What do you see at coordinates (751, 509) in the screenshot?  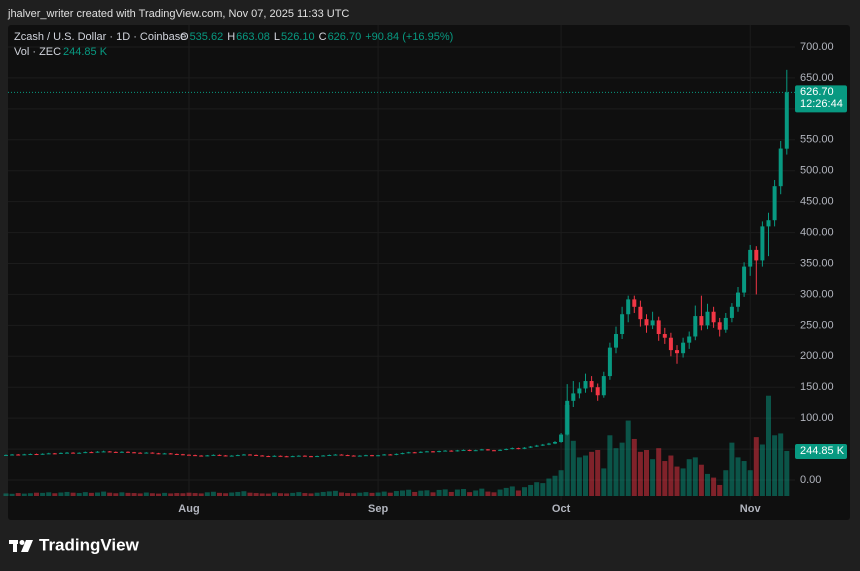 I see `x-tick-label: Nov` at bounding box center [751, 509].